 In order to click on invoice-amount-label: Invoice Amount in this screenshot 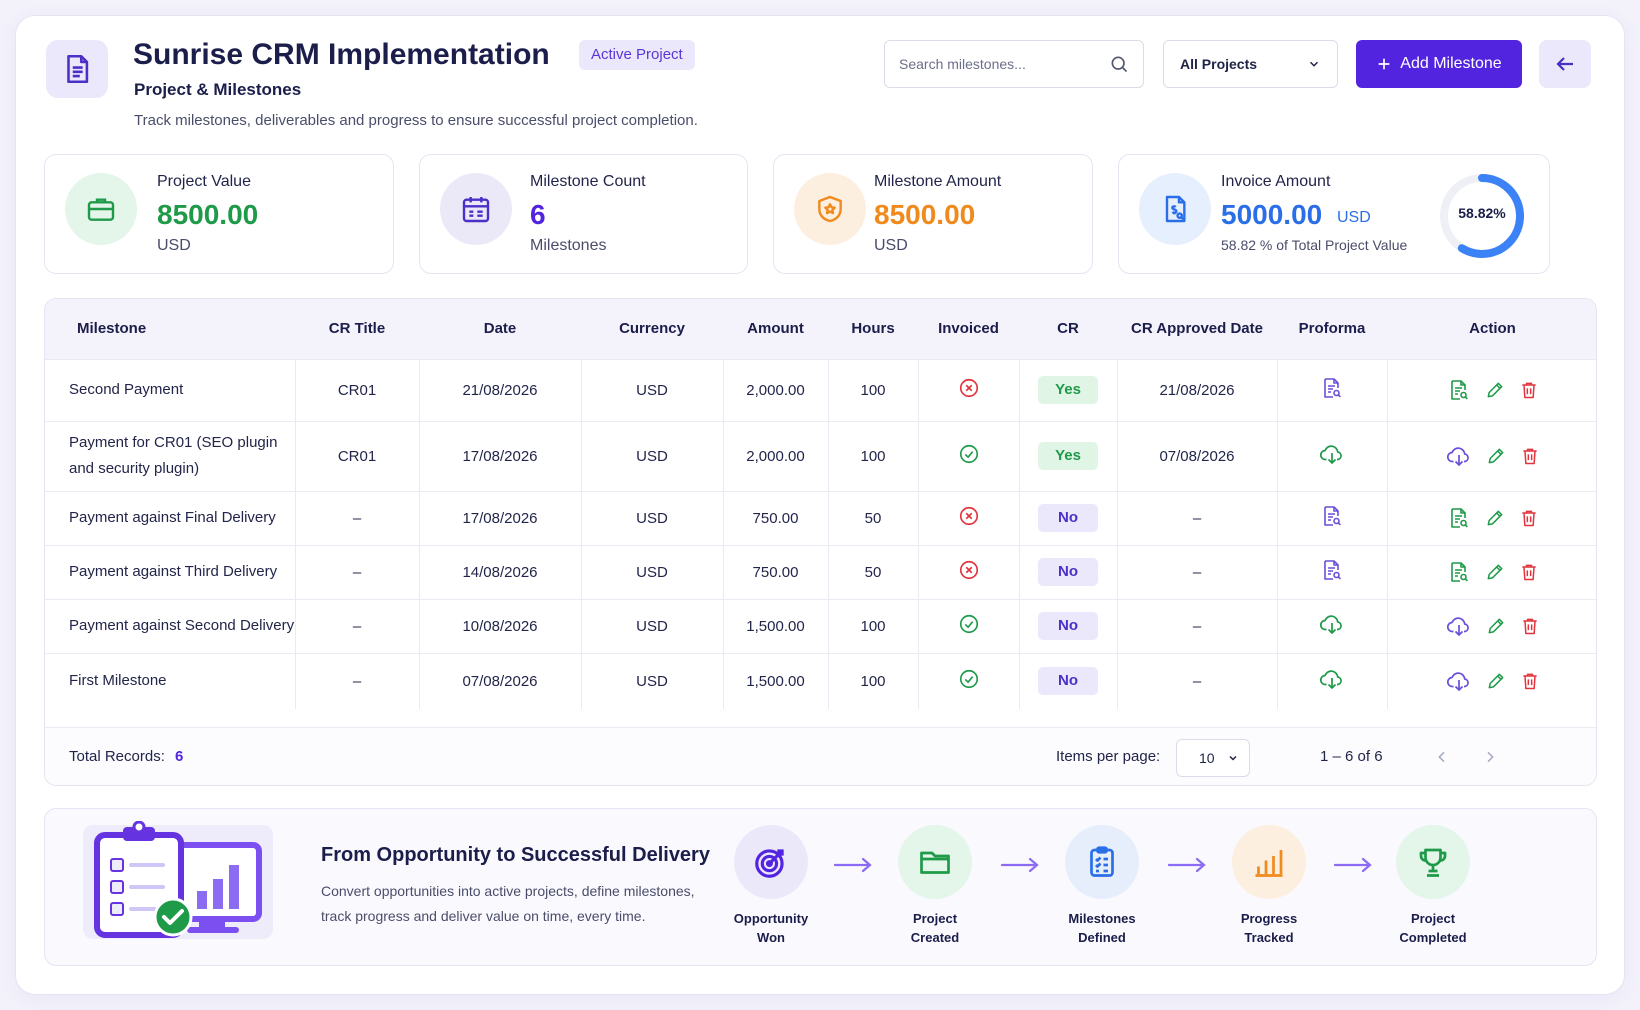, I will do `click(1276, 181)`.